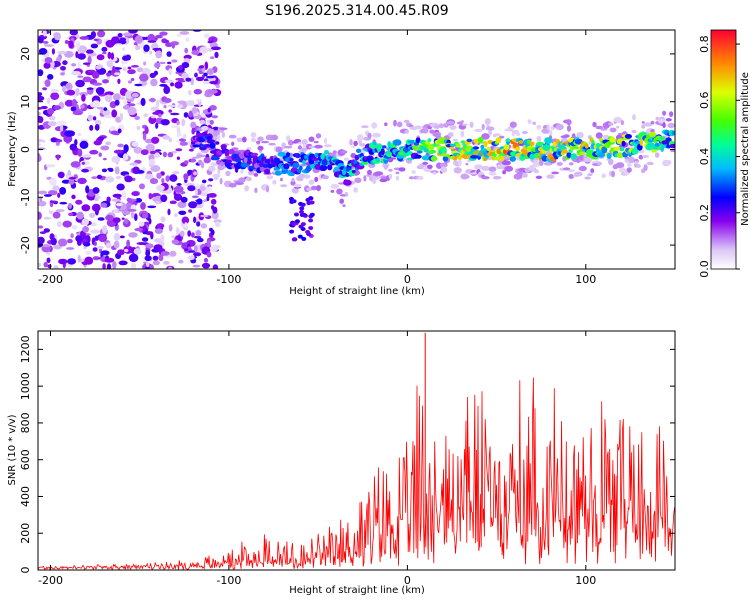 This screenshot has height=600, width=750. What do you see at coordinates (407, 580) in the screenshot?
I see `snr-xtick-label: 0` at bounding box center [407, 580].